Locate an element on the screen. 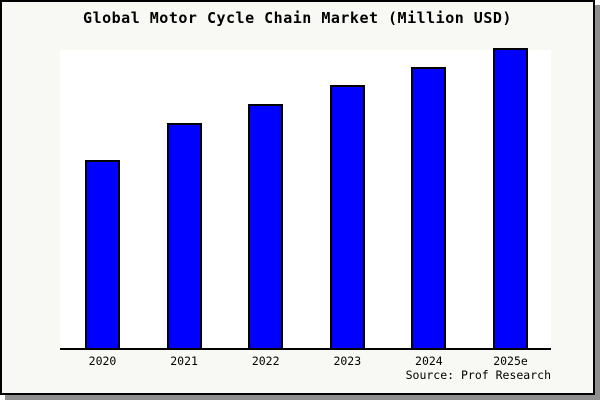  bar-2023 is located at coordinates (347, 216).